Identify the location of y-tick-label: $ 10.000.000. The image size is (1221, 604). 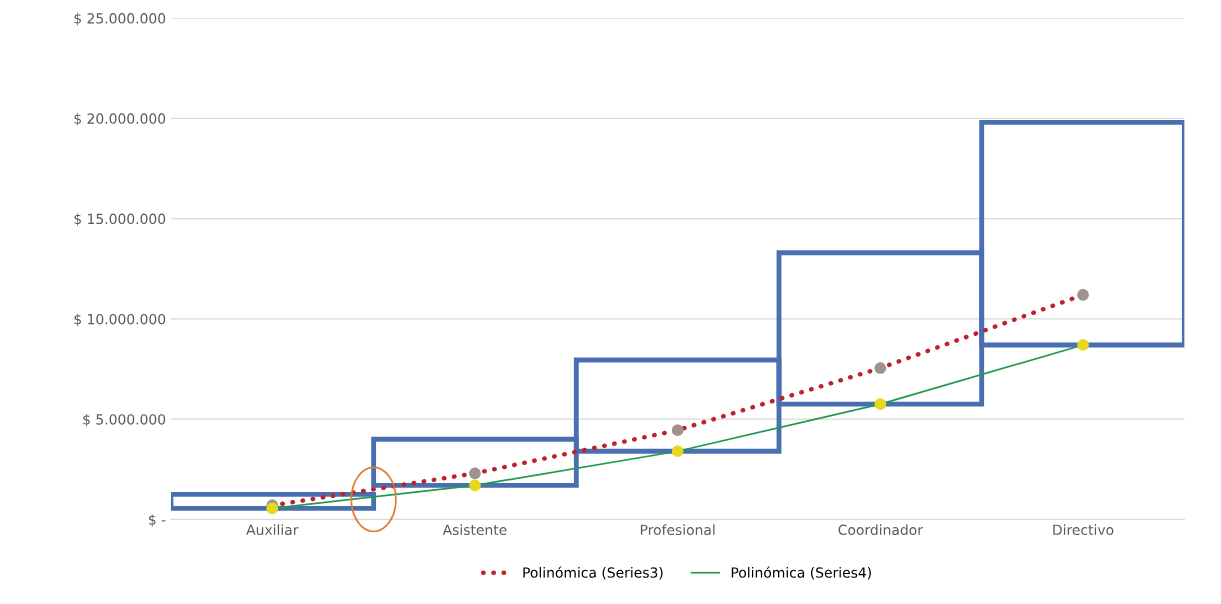
(120, 320).